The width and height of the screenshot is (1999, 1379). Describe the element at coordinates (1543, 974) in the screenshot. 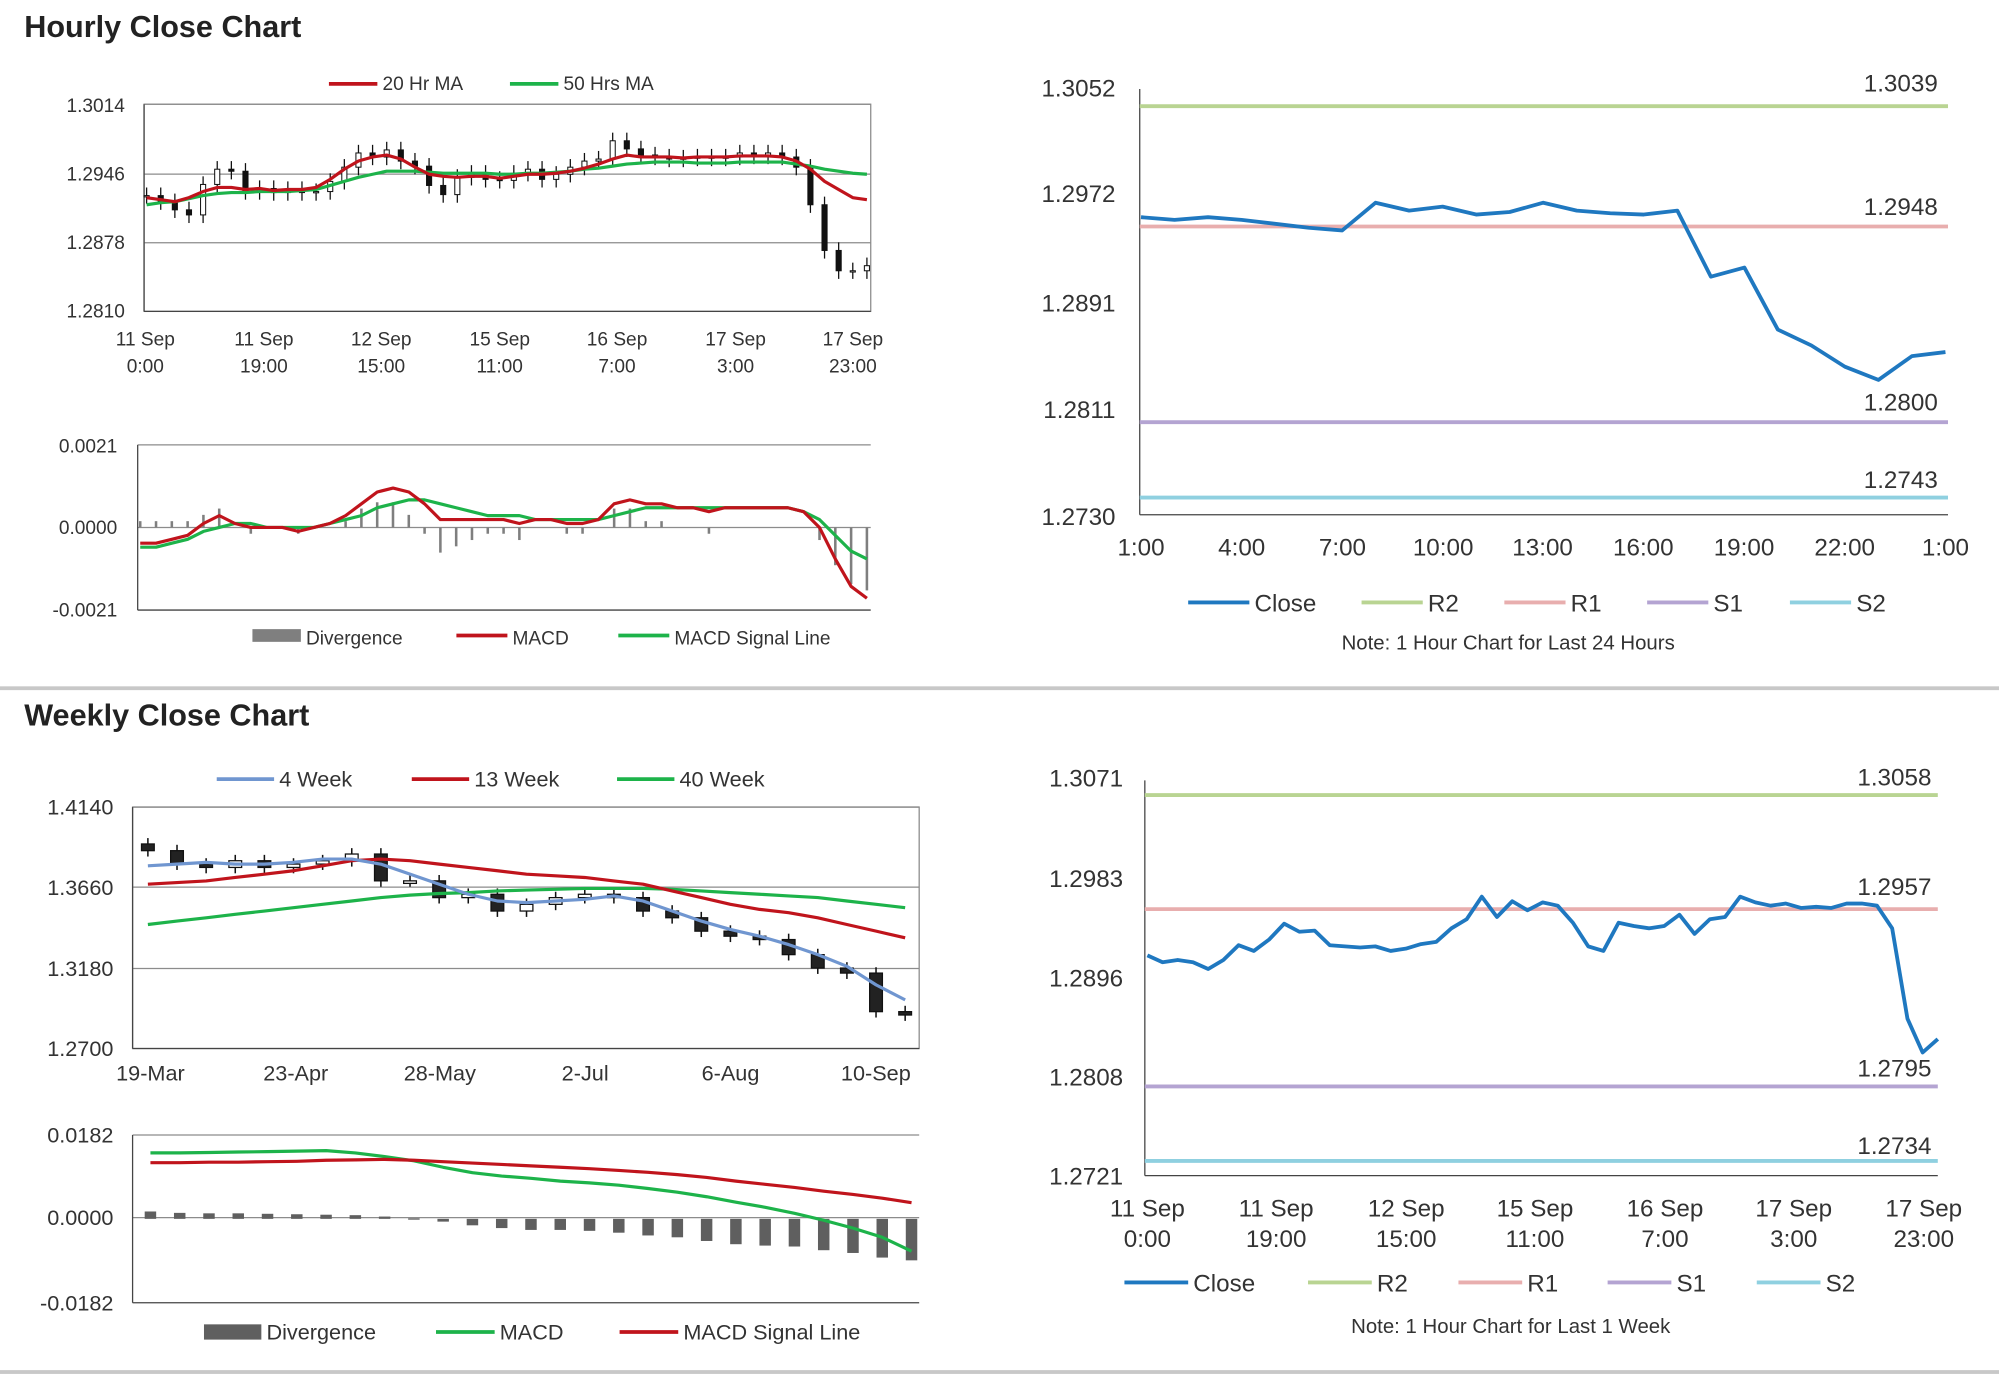

I see `close-line` at that location.